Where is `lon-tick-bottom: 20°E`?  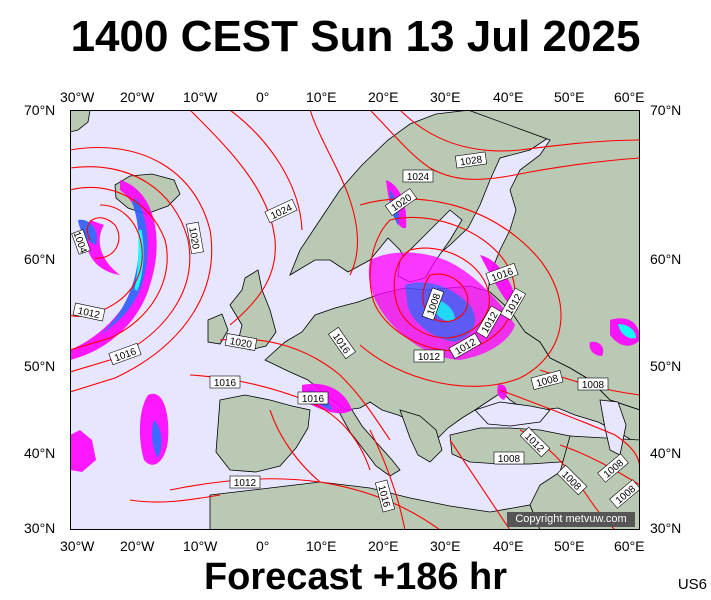 lon-tick-bottom: 20°E is located at coordinates (383, 546).